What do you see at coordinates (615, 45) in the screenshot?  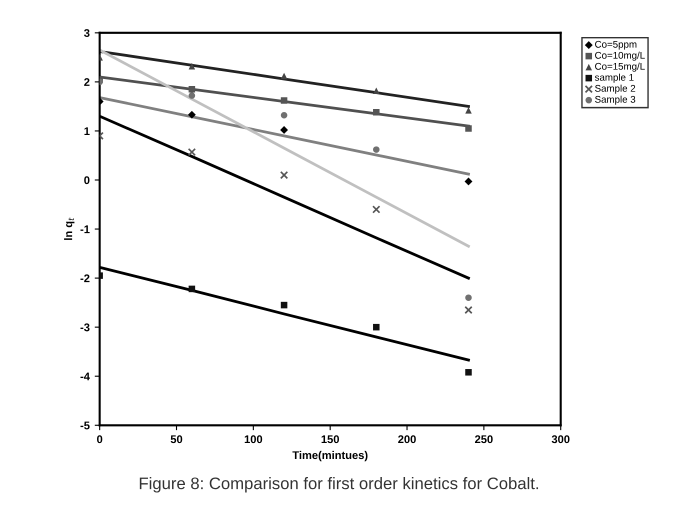 I see `legend-label: Co=5ppm` at bounding box center [615, 45].